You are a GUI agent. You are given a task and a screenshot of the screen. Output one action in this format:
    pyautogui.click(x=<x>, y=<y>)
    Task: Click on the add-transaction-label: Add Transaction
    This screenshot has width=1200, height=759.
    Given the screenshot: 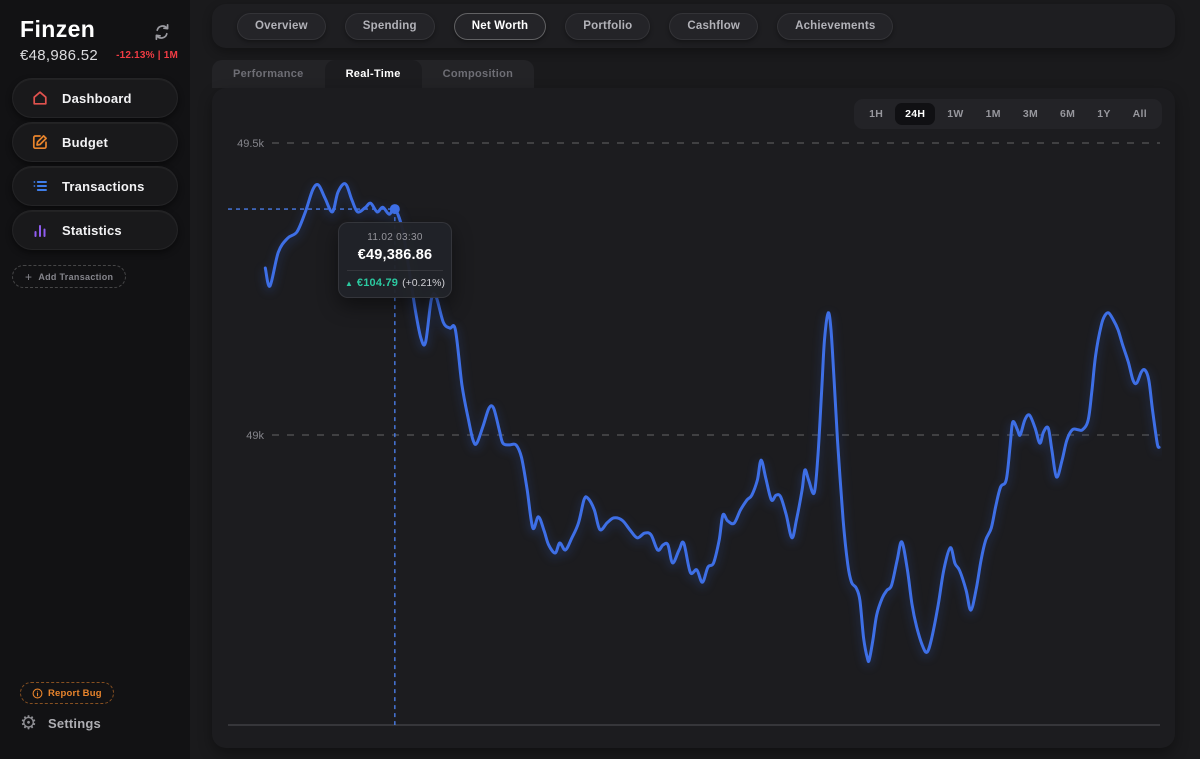 What is the action you would take?
    pyautogui.click(x=76, y=276)
    